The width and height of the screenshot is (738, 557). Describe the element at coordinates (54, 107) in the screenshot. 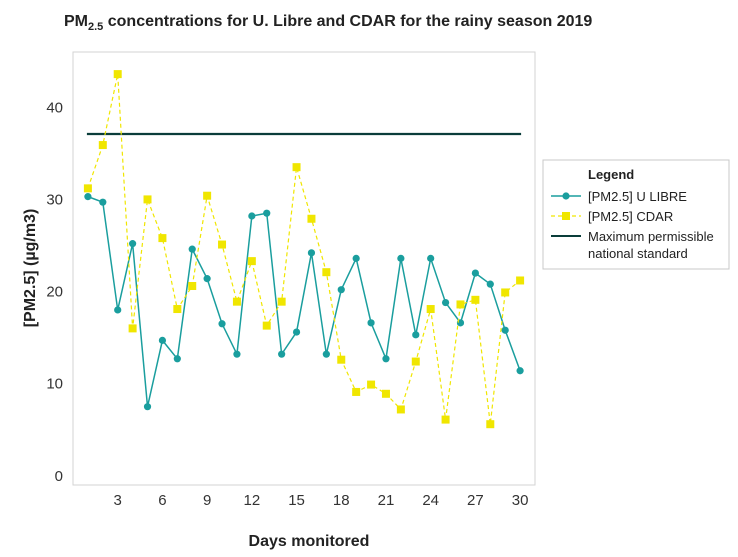

I see `y-tick-label: 40` at that location.